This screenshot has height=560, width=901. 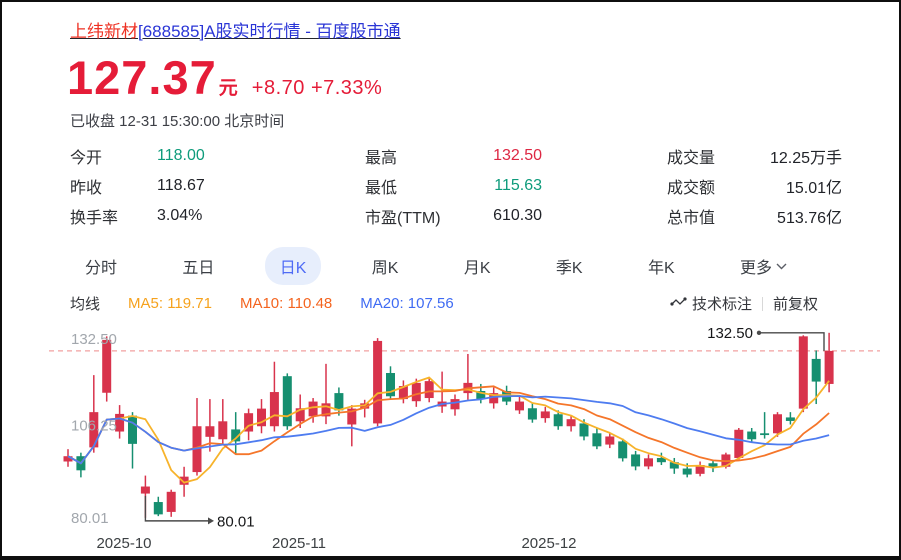 I want to click on chevron-down-icon, so click(x=781, y=266).